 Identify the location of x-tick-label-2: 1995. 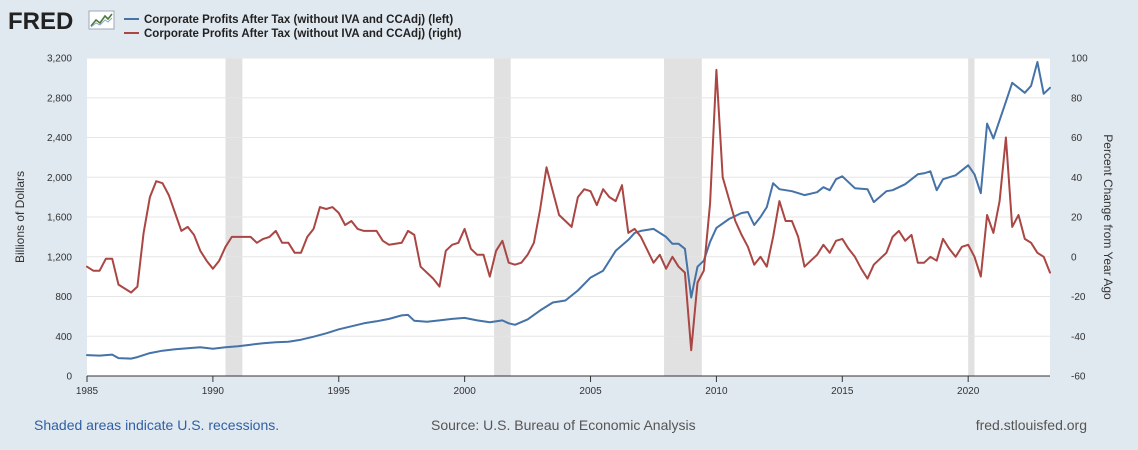
(339, 391).